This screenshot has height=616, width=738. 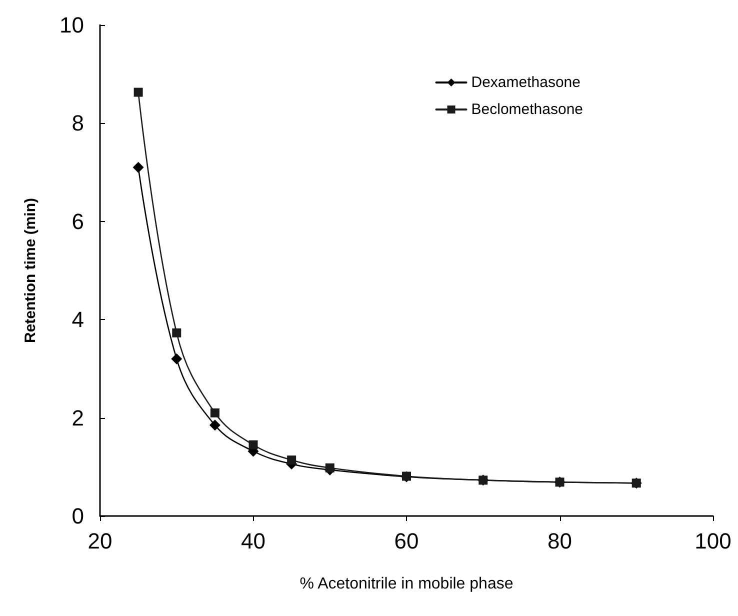 What do you see at coordinates (525, 82) in the screenshot?
I see `legend-label: Dexamethasone` at bounding box center [525, 82].